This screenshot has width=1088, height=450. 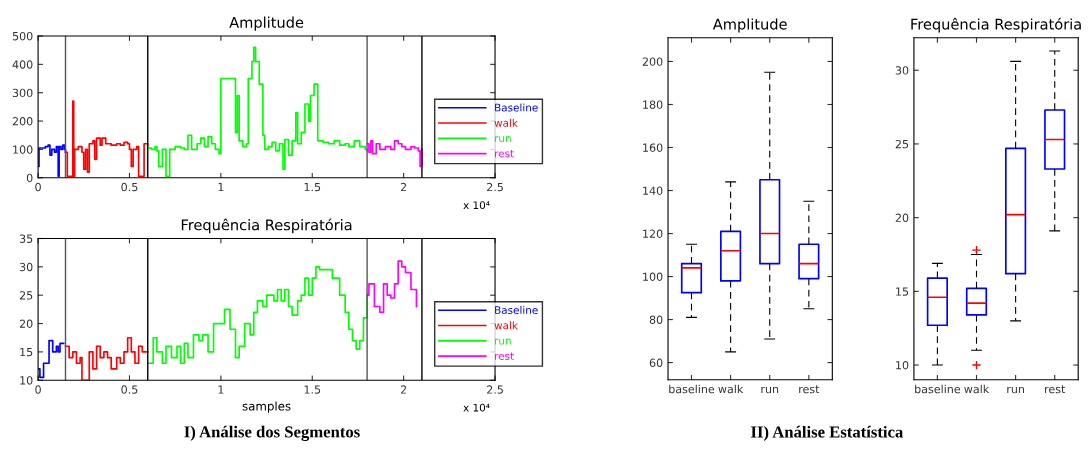 I want to click on y-tick-label: 0, so click(x=29, y=178).